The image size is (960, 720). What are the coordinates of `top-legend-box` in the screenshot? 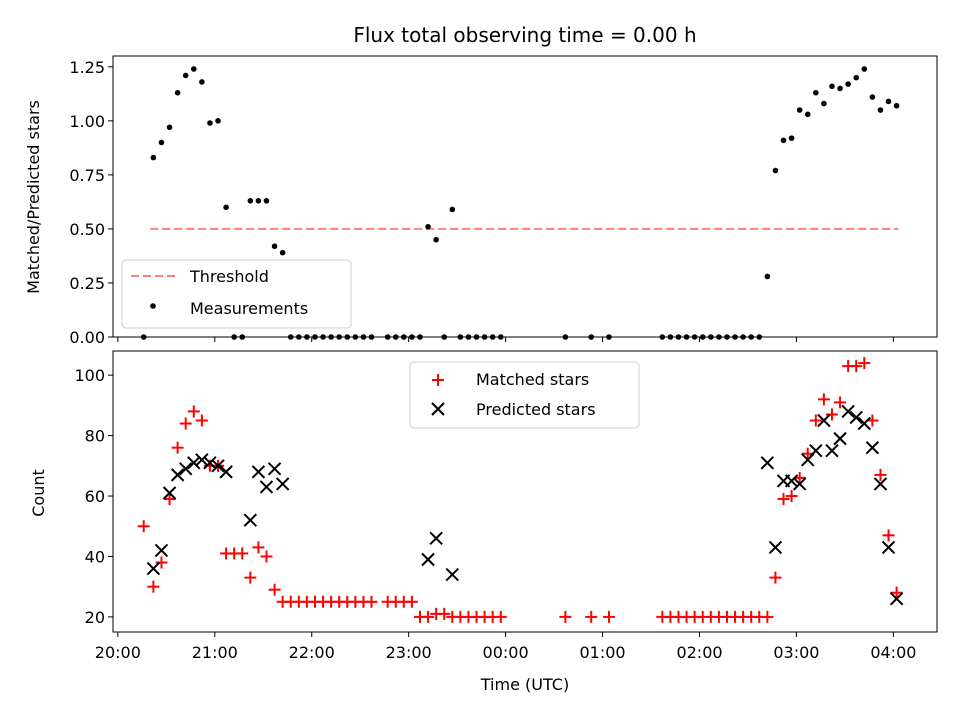 It's located at (236, 294).